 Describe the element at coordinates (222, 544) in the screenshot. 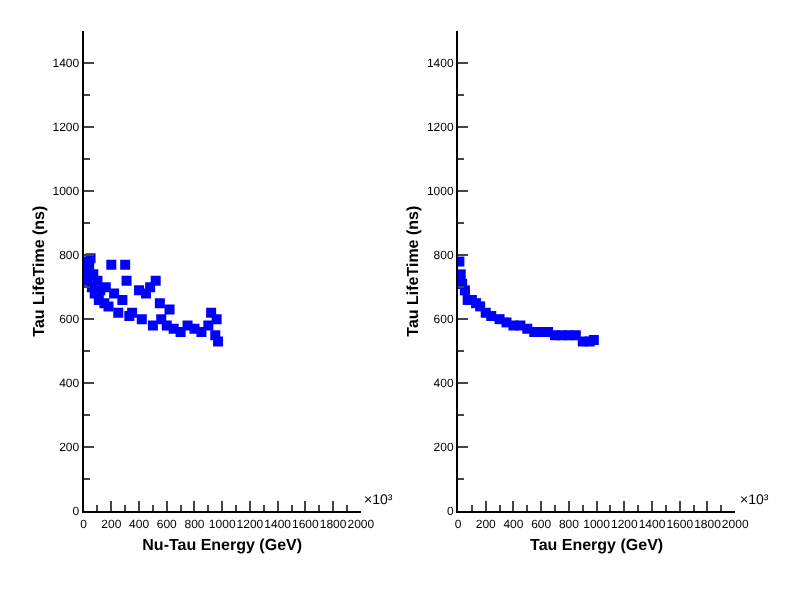

I see `x-axis-title: Nu-Tau Energy (GeV)` at that location.